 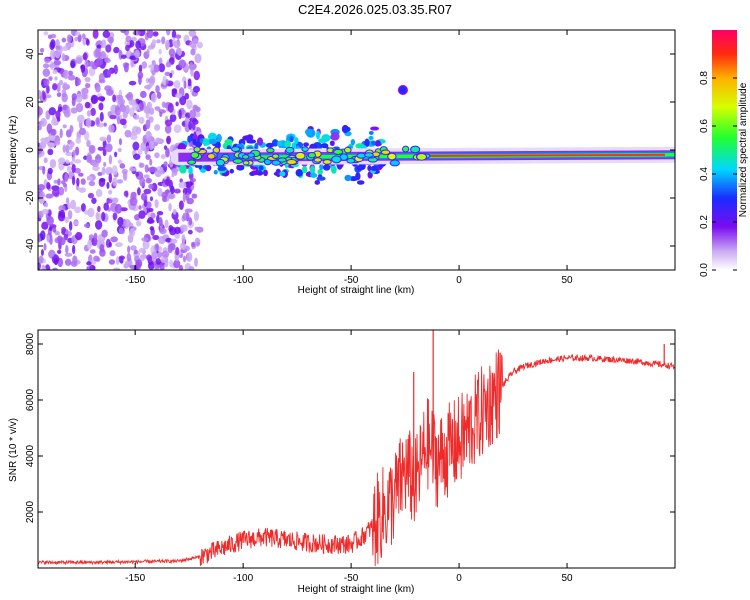 What do you see at coordinates (243, 578) in the screenshot?
I see `x-tick-label: -100` at bounding box center [243, 578].